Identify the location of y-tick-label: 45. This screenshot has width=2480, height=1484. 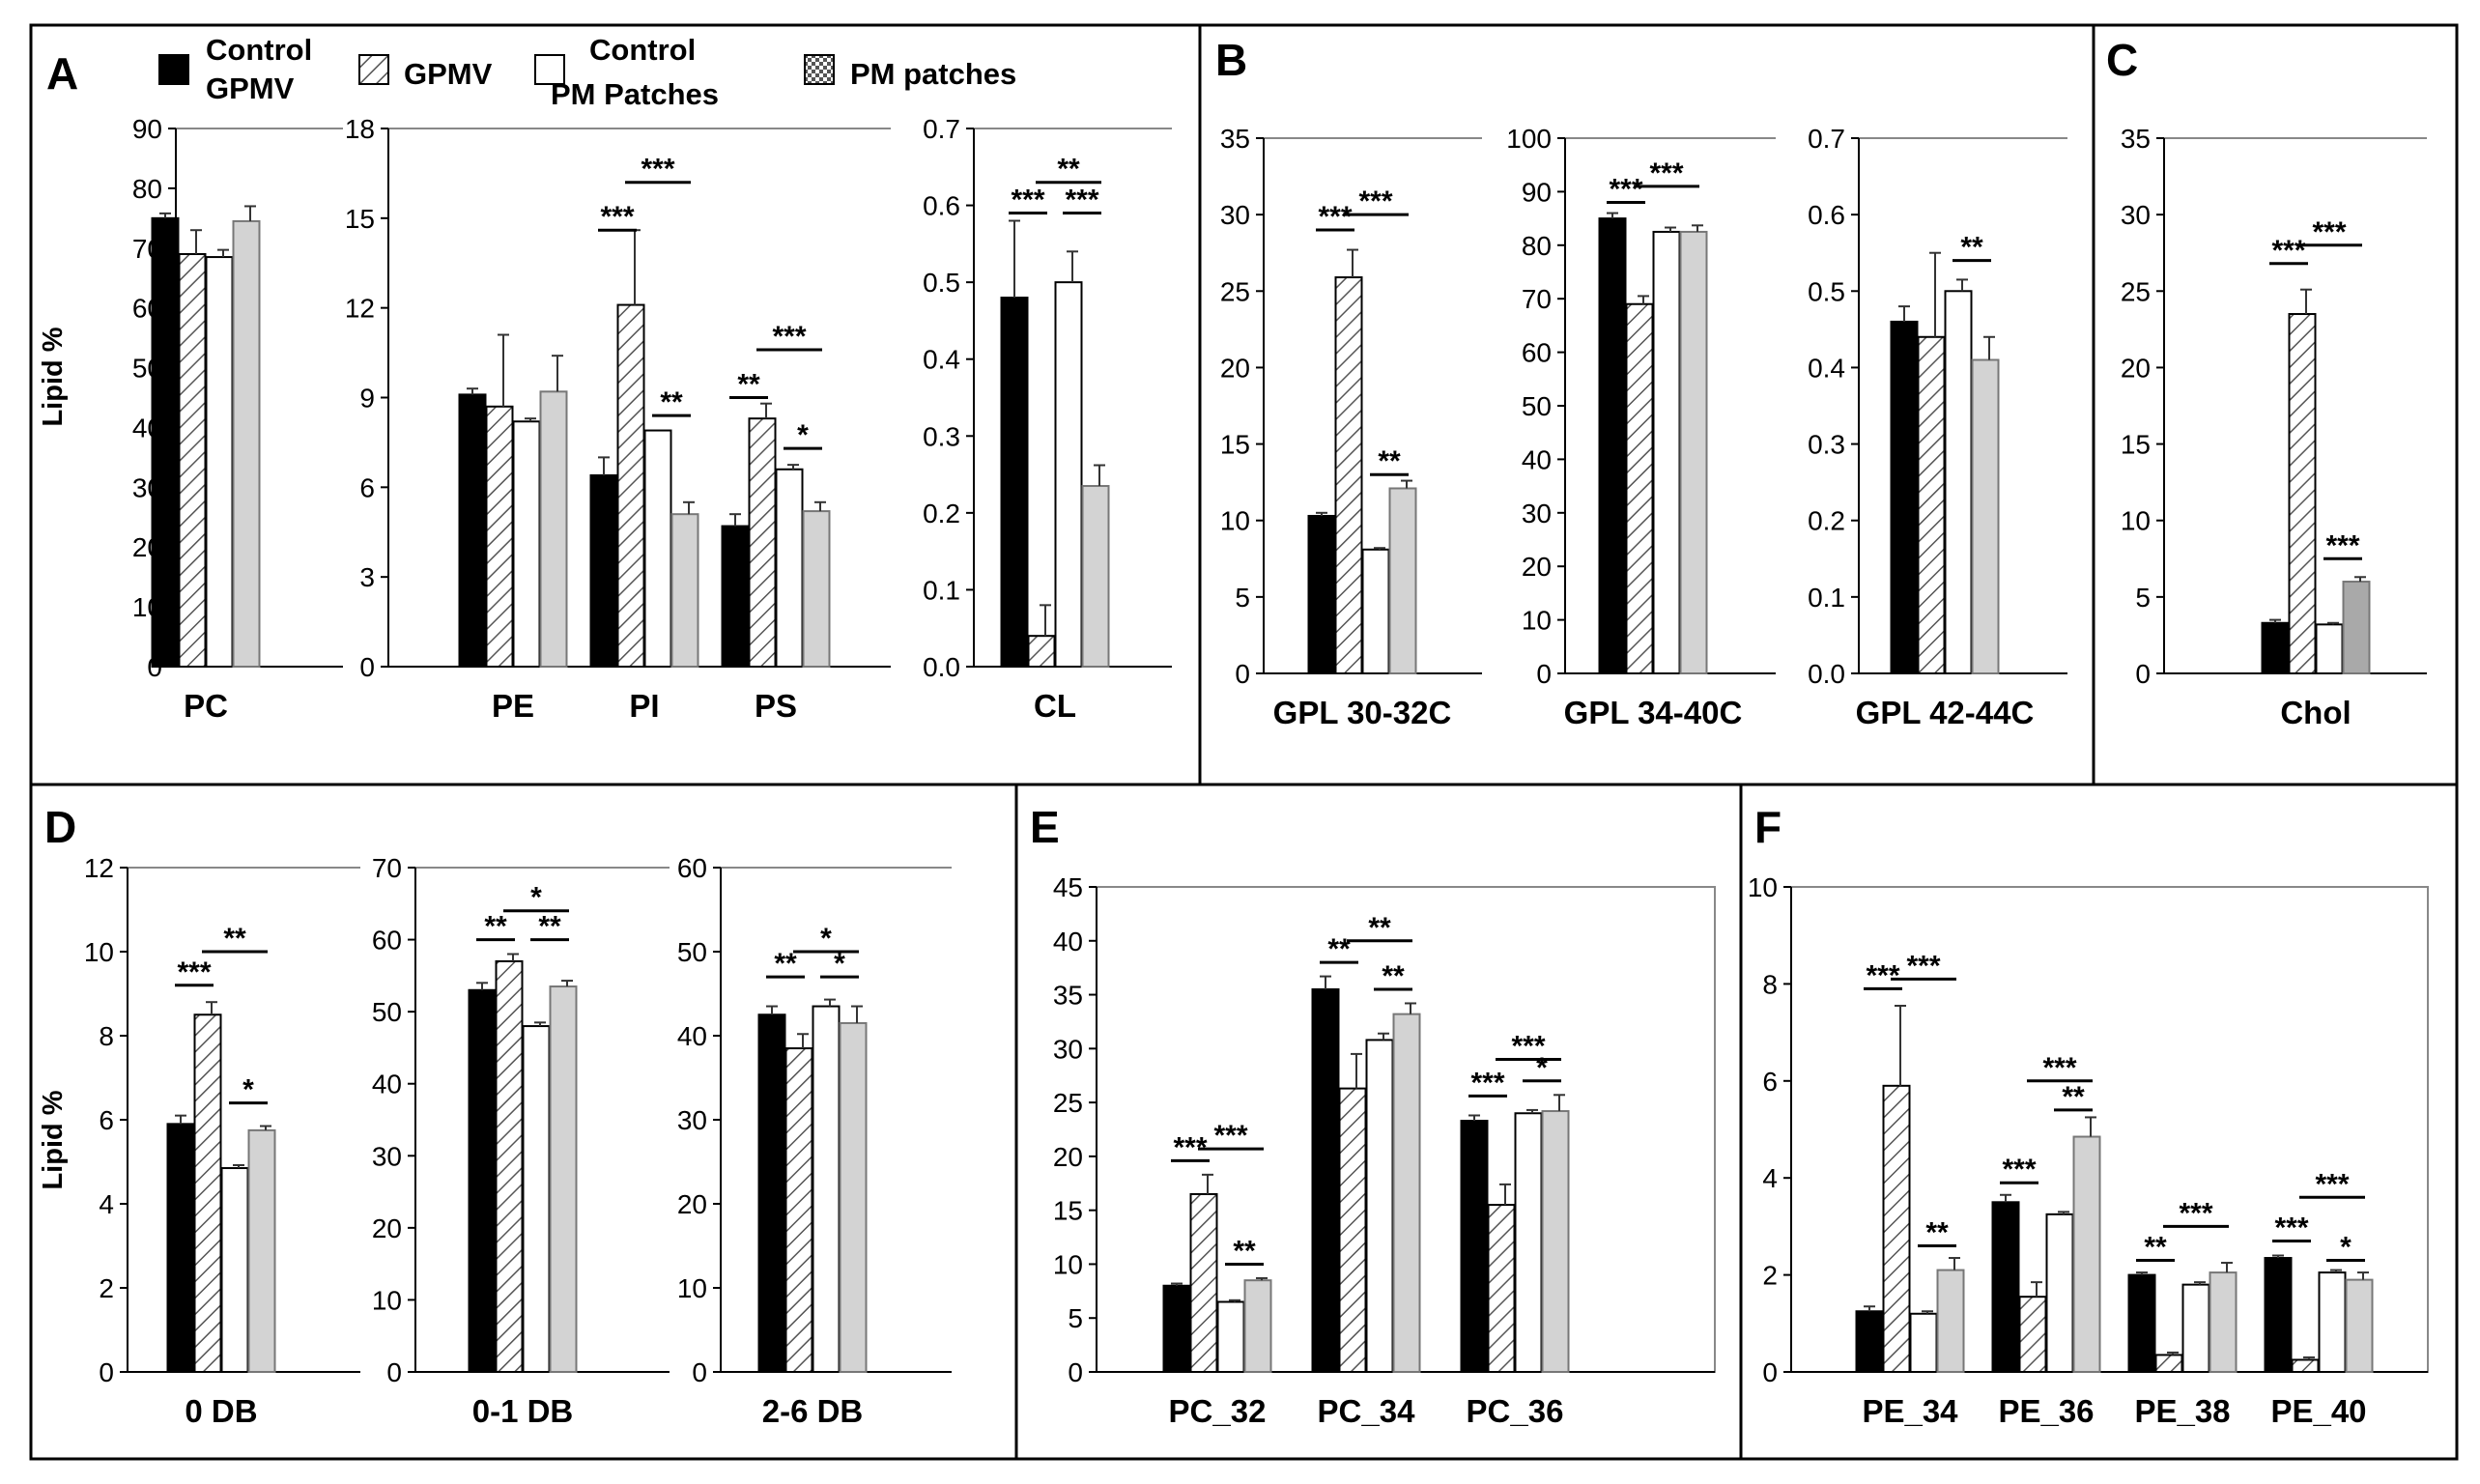
(1068, 887).